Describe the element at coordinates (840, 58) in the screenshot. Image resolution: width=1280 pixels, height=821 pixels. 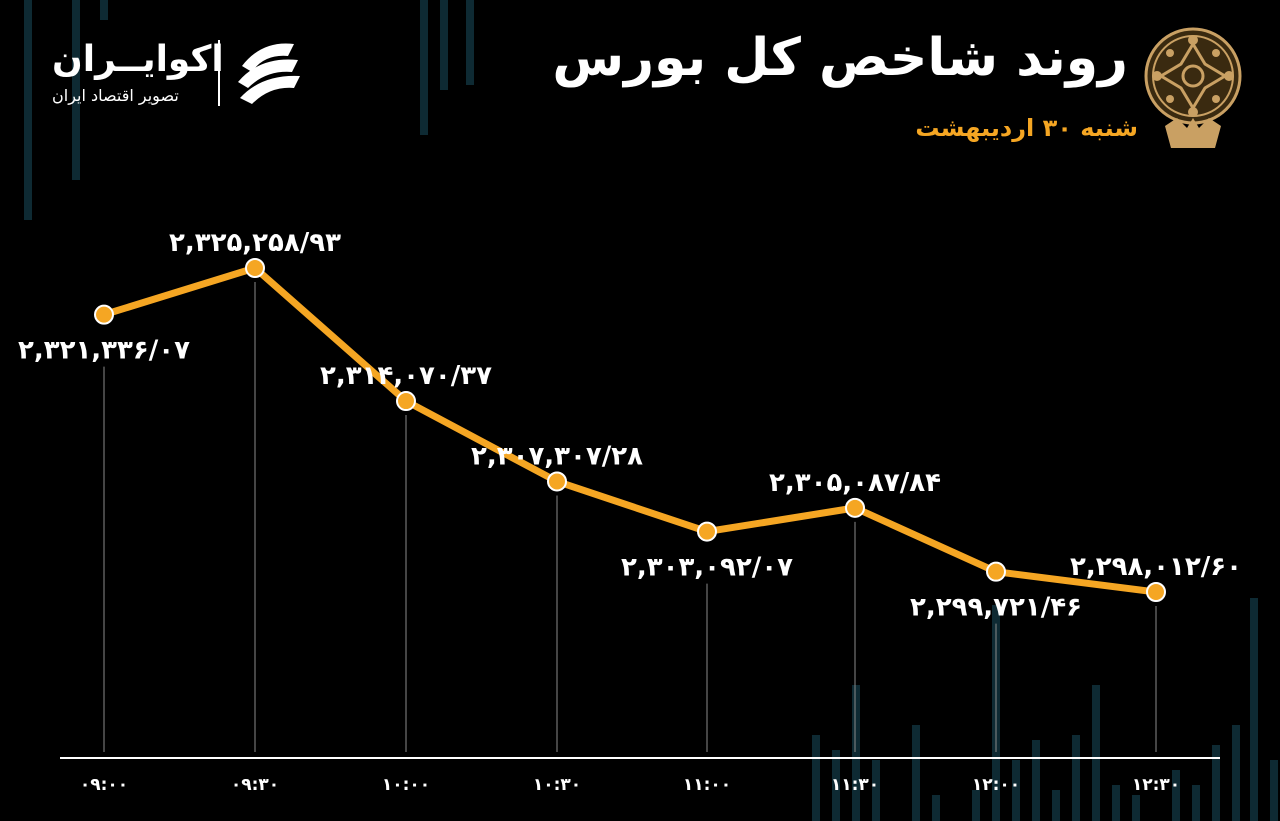
I see `chart-title: روند شاخص کل بورس` at that location.